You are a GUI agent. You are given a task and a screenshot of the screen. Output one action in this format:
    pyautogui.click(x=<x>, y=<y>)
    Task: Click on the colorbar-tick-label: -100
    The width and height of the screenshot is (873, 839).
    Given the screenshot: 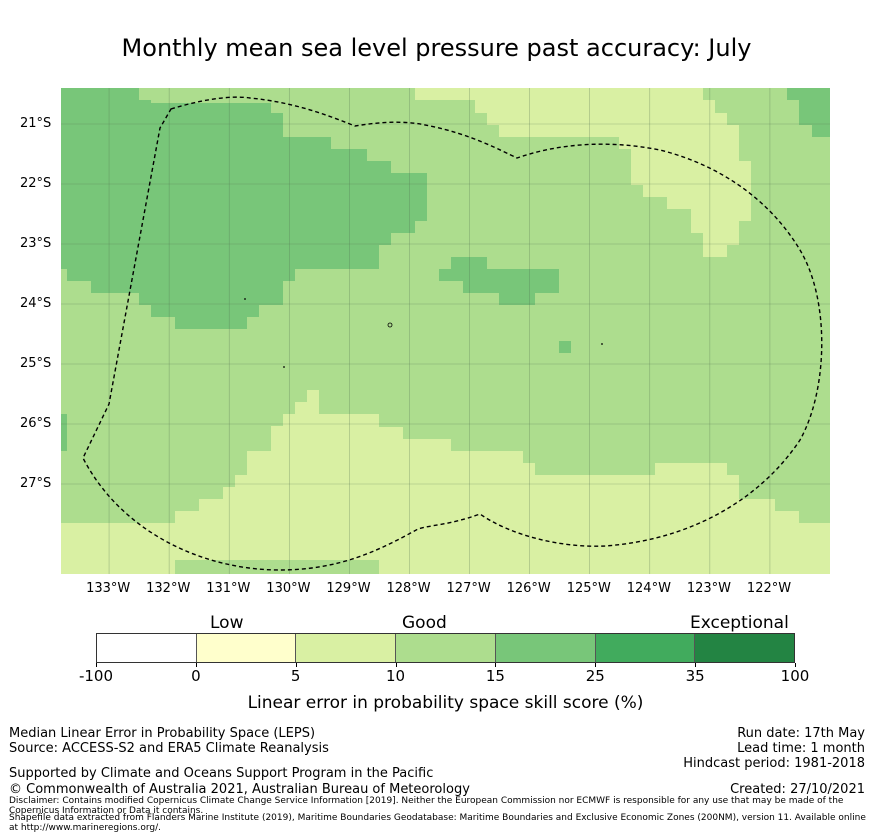 What is the action you would take?
    pyautogui.click(x=96, y=676)
    